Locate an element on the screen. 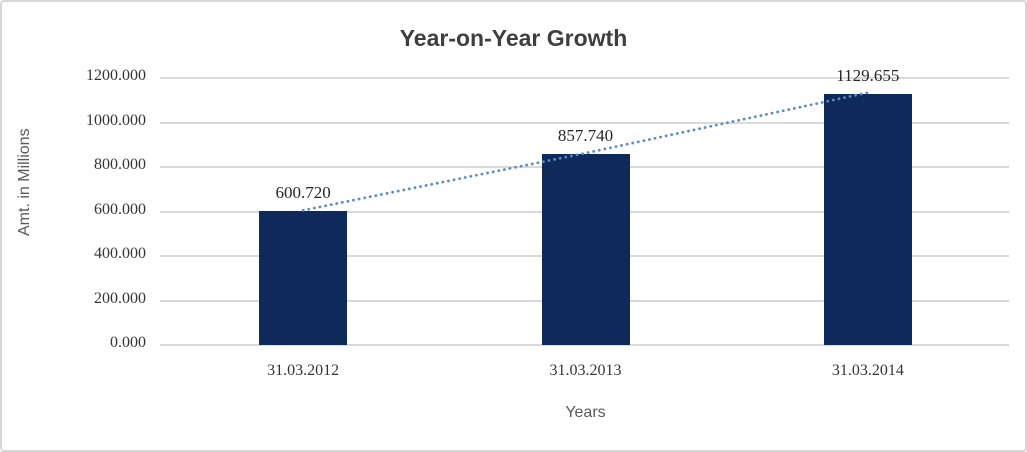 The image size is (1027, 452). chart-title: Year-on-Year Growth is located at coordinates (513, 38).